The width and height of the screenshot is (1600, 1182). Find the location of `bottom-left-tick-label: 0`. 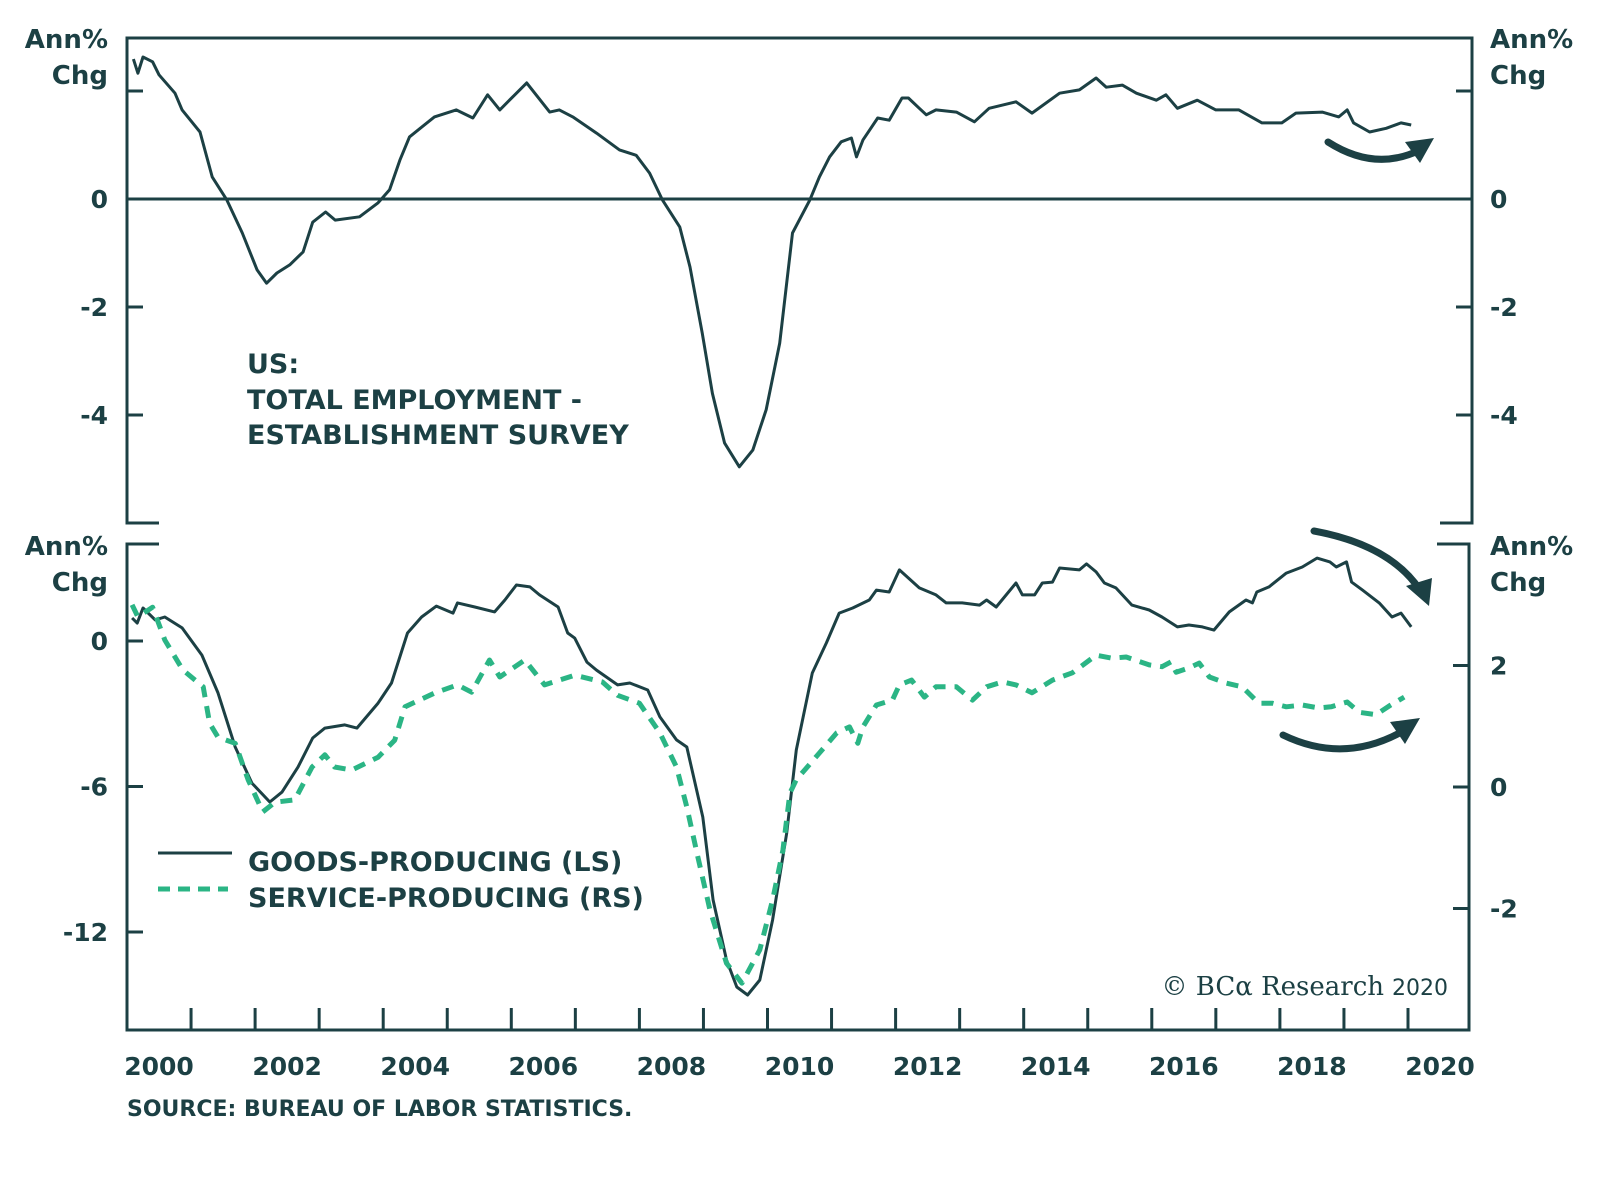

bottom-left-tick-label: 0 is located at coordinates (99, 641).